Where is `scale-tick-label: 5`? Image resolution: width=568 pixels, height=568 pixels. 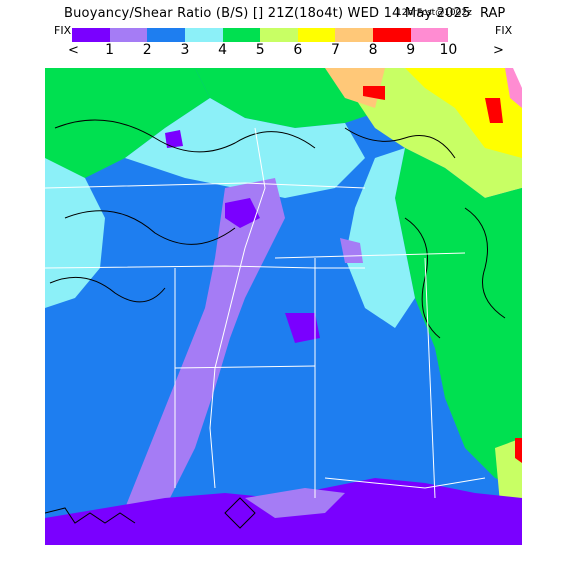
scale-tick-label: 5 is located at coordinates (260, 50).